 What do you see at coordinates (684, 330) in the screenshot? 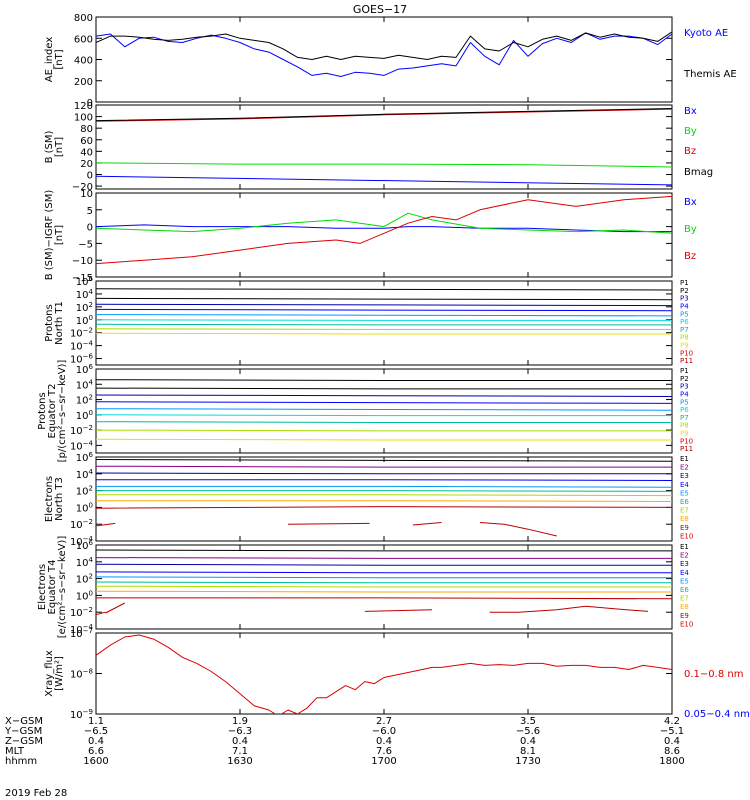
I see `legend-P7: P7` at bounding box center [684, 330].